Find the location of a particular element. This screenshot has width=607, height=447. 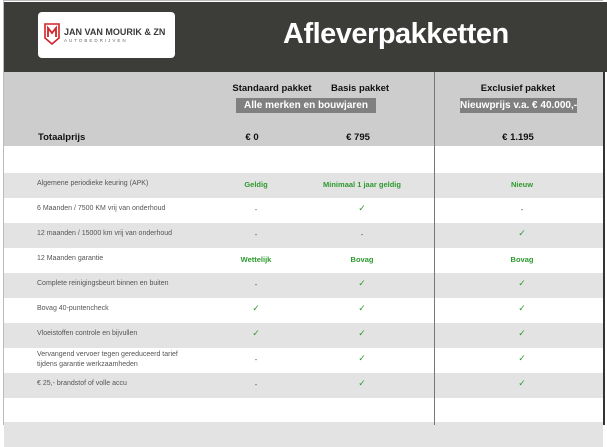

total-label: Totaalprijs is located at coordinates (62, 137).